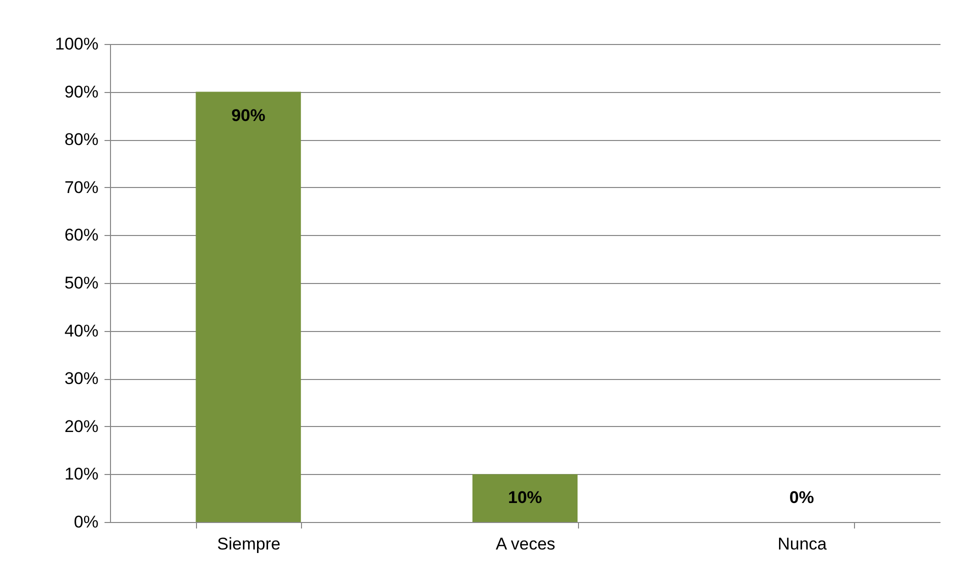 The image size is (956, 580). What do you see at coordinates (803, 544) in the screenshot?
I see `x-tick-label: Nunca` at bounding box center [803, 544].